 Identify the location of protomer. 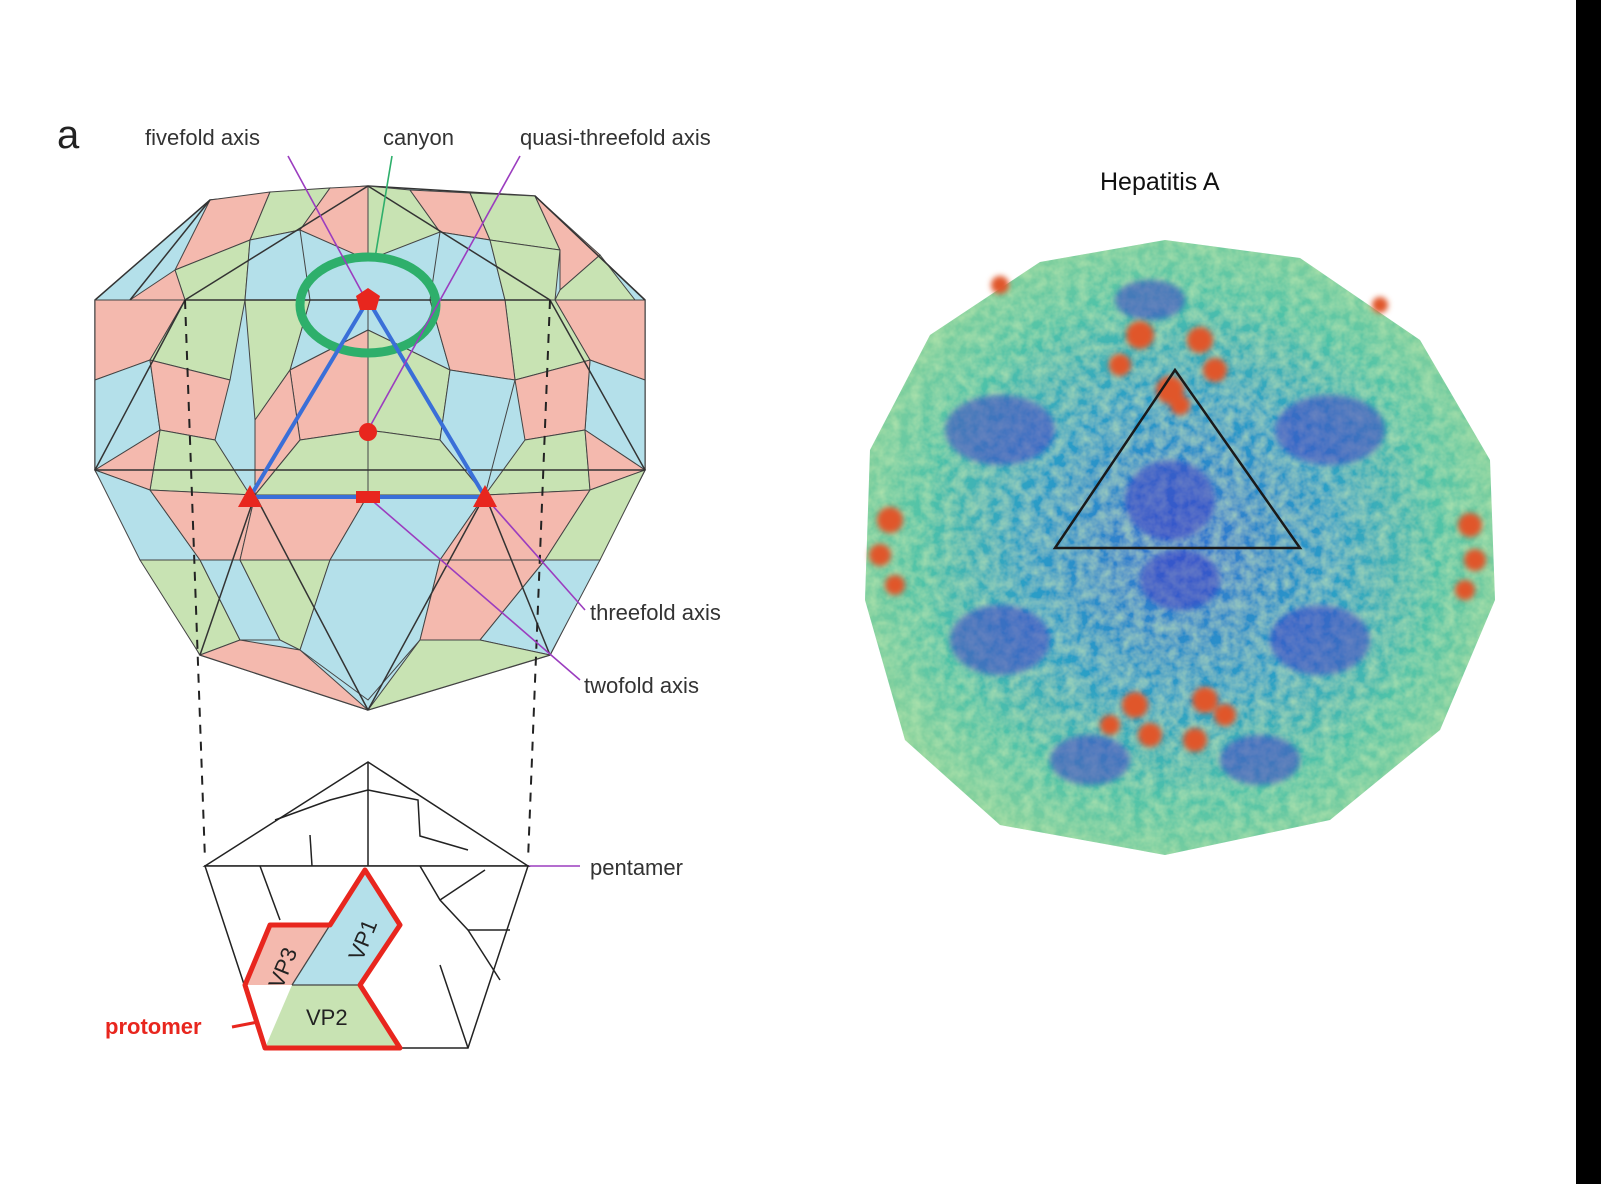
(322, 959).